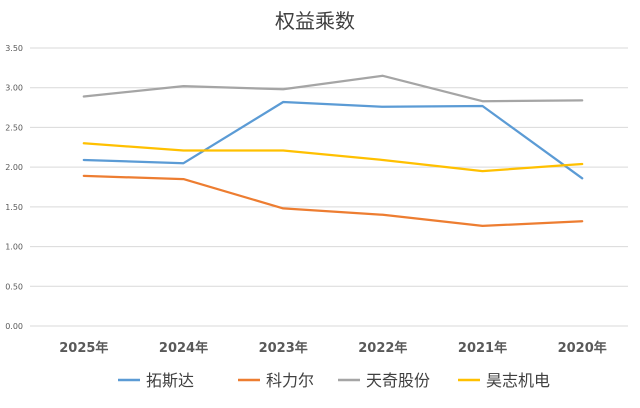  What do you see at coordinates (382, 348) in the screenshot?
I see `x-tick-label: 2022年` at bounding box center [382, 348].